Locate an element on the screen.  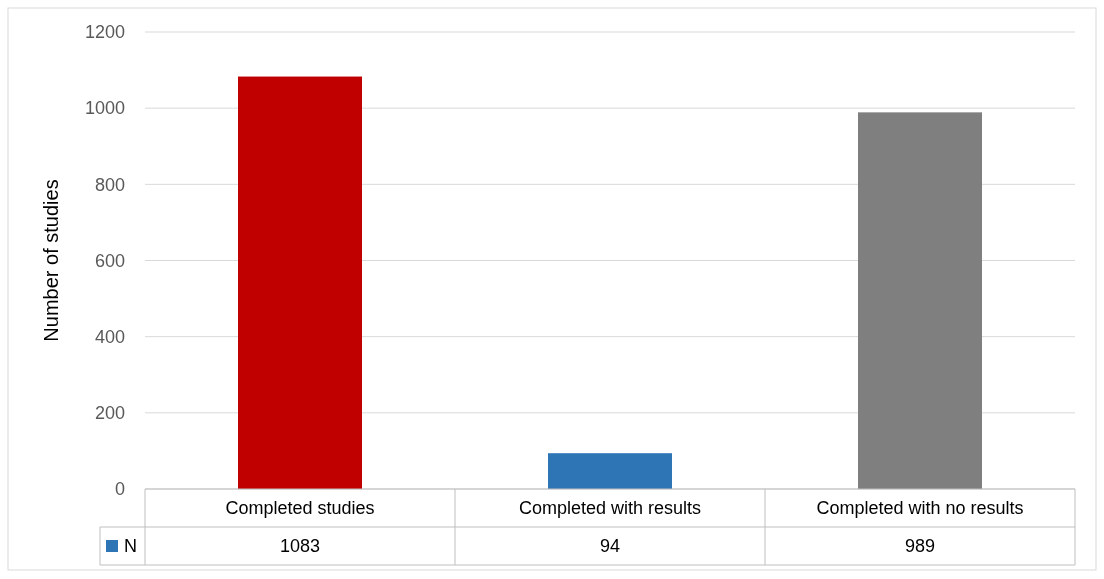
y-tick-label: 200 is located at coordinates (109, 413).